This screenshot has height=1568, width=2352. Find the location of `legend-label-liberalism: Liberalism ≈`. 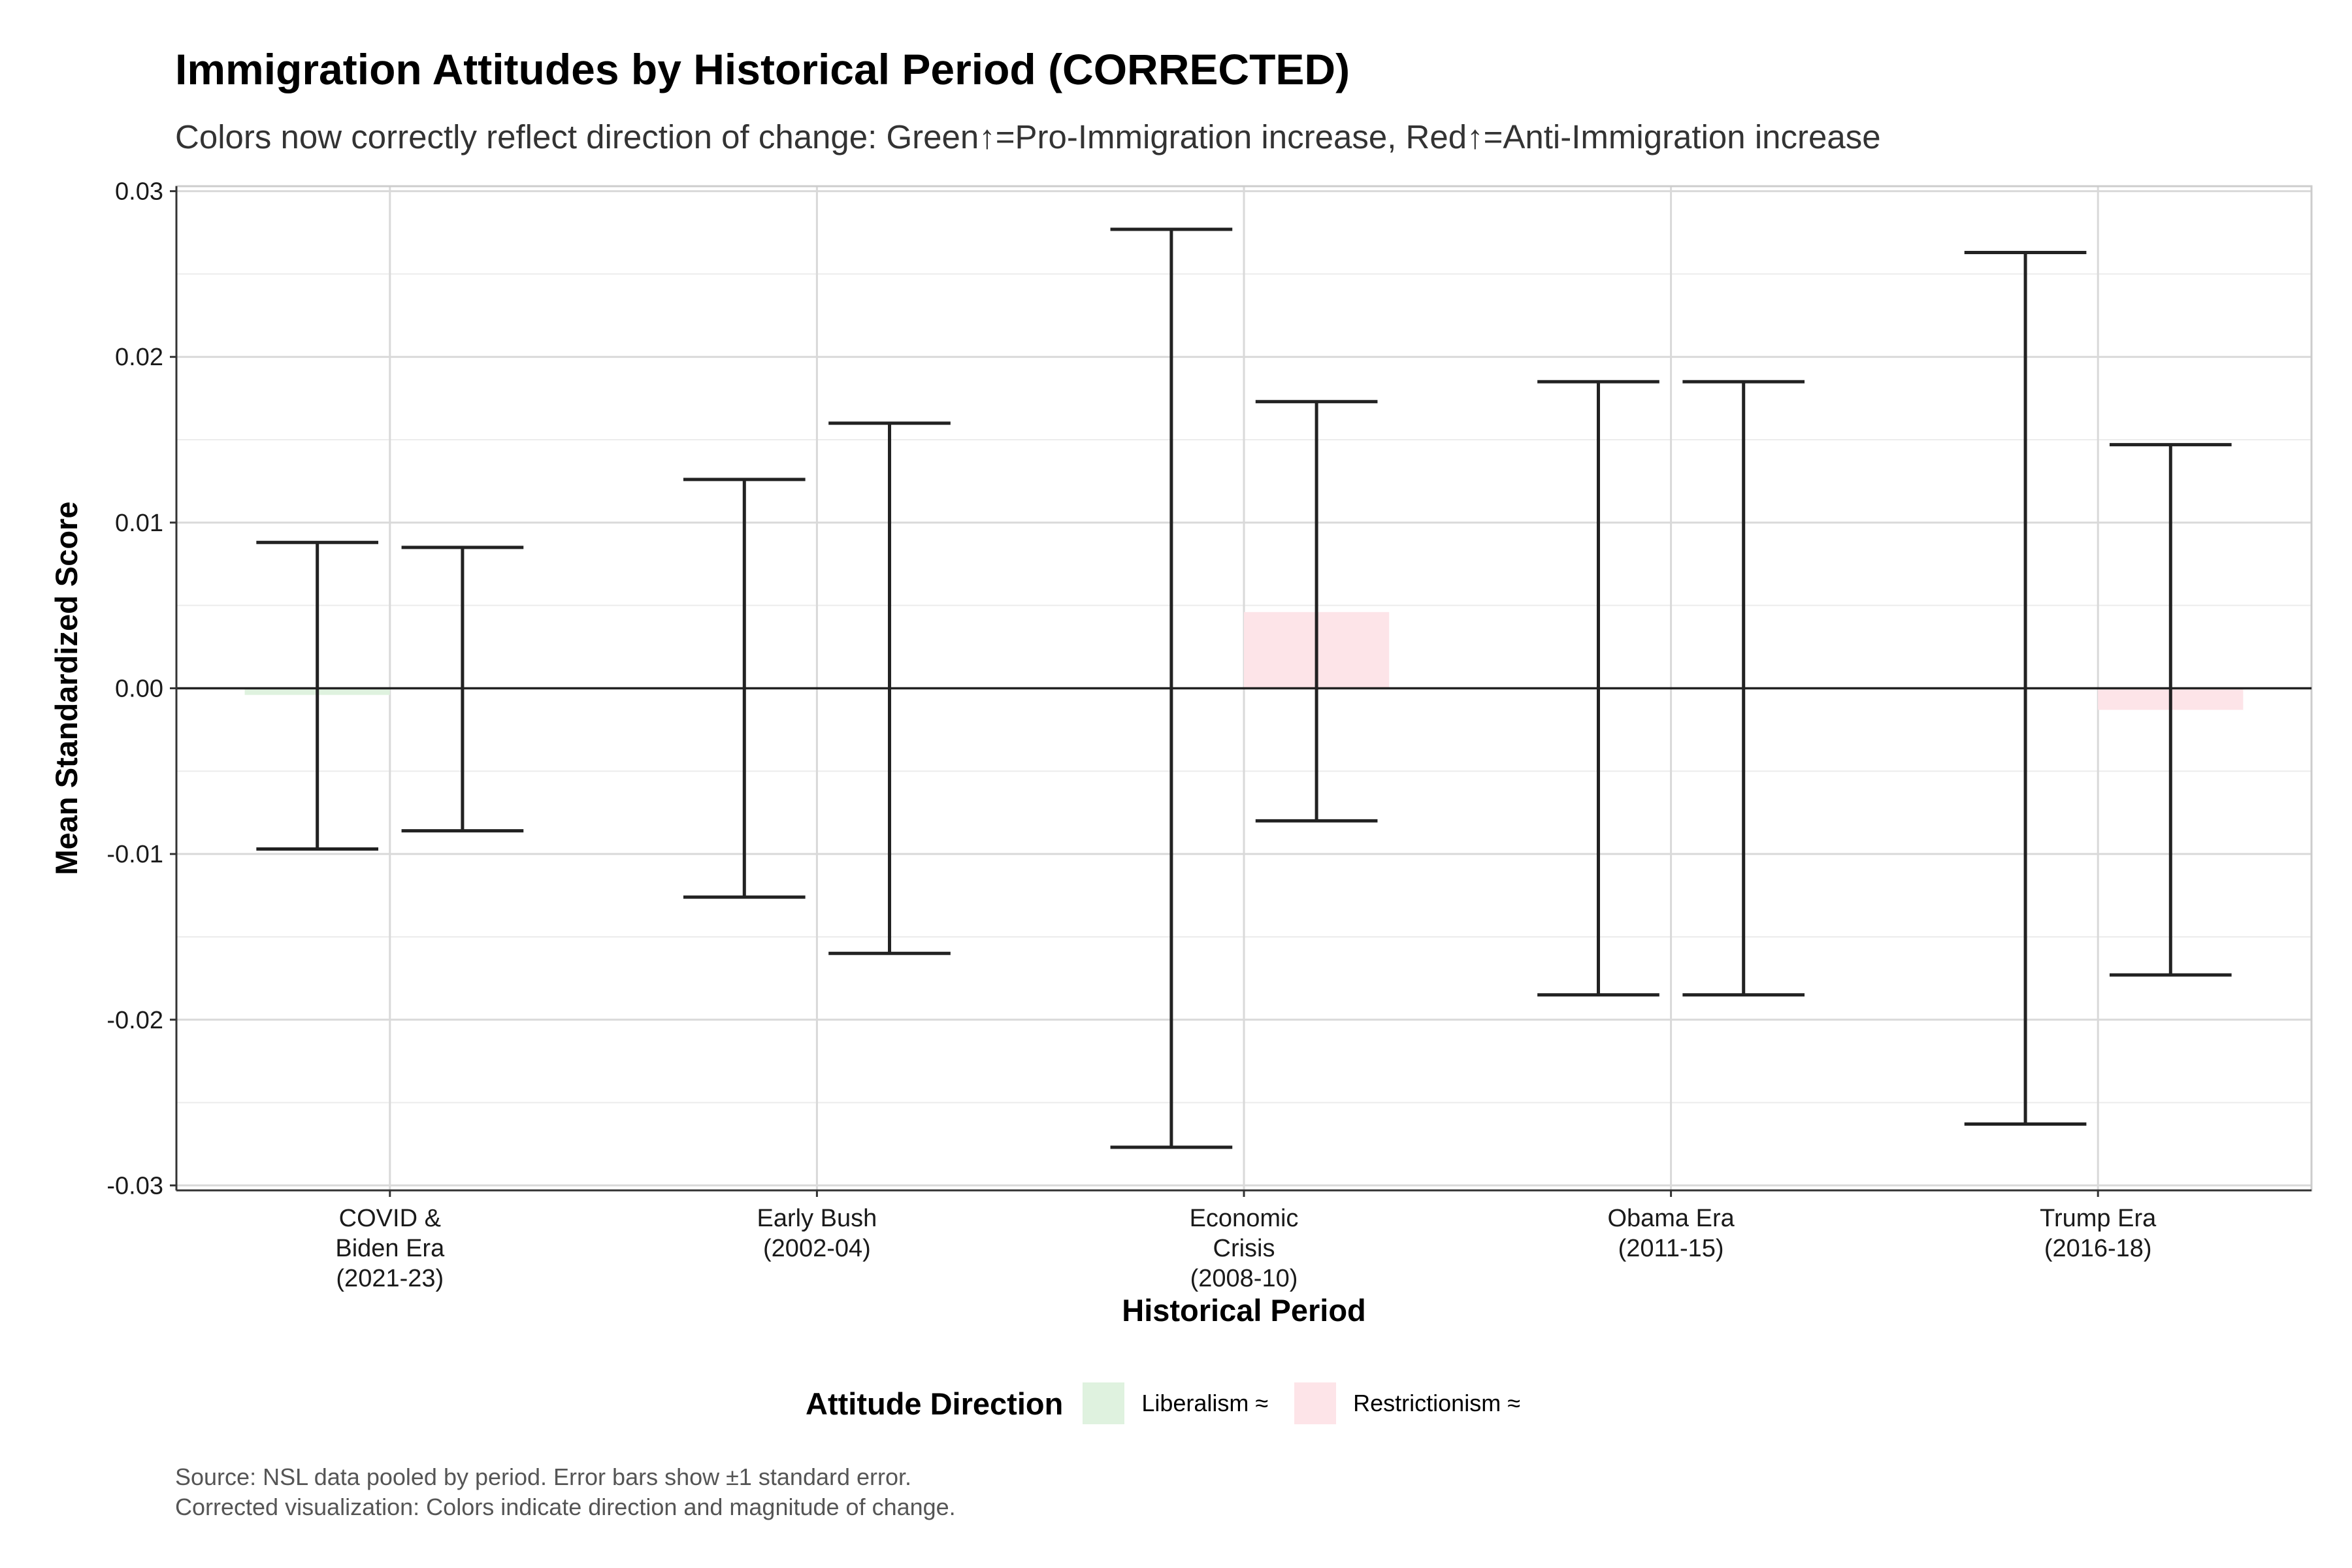

legend-label-liberalism: Liberalism ≈ is located at coordinates (1205, 1403).